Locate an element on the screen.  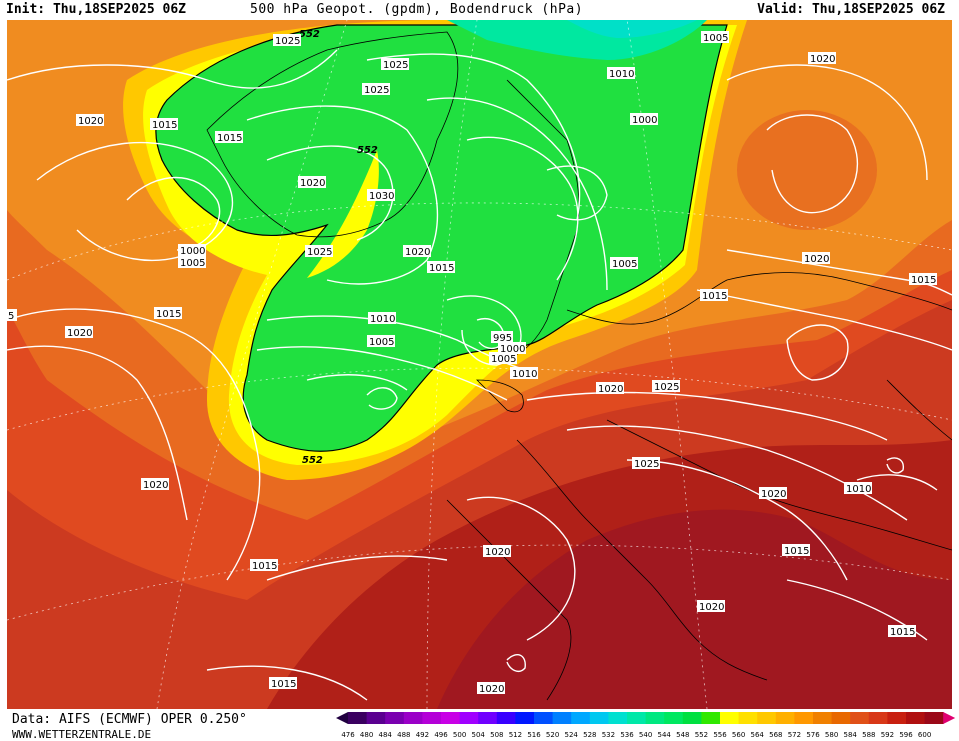
isobar-label: 5 is located at coordinates (12, 315).